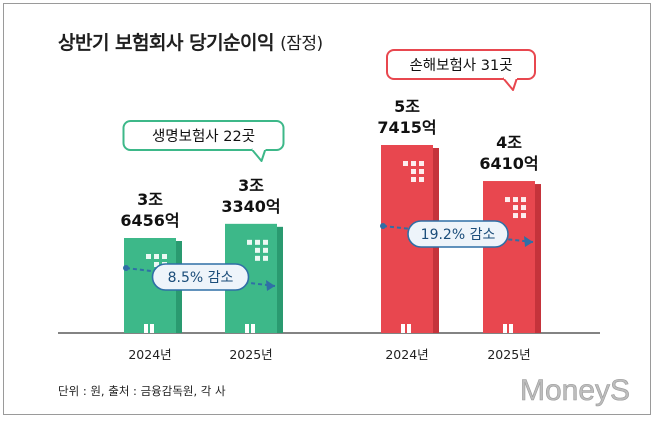 This screenshot has width=658, height=421. I want to click on chart-title: 상반기 보험회사 당기순이익 (잠정), so click(190, 41).